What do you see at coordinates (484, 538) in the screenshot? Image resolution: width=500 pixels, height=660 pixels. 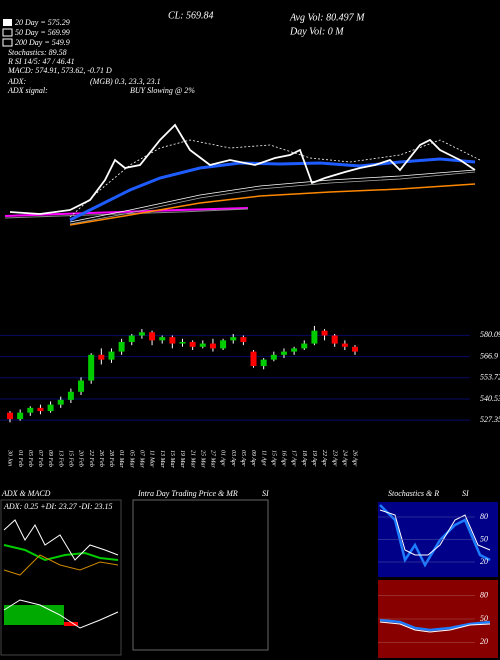 I see `y-tick-label: 50` at bounding box center [484, 538].